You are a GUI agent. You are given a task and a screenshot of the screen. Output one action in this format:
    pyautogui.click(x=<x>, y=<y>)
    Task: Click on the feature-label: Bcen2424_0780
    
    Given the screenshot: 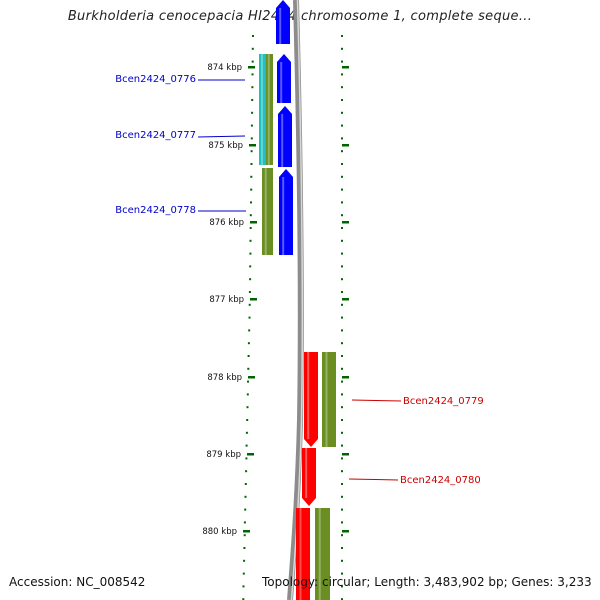 What is the action you would take?
    pyautogui.click(x=440, y=480)
    